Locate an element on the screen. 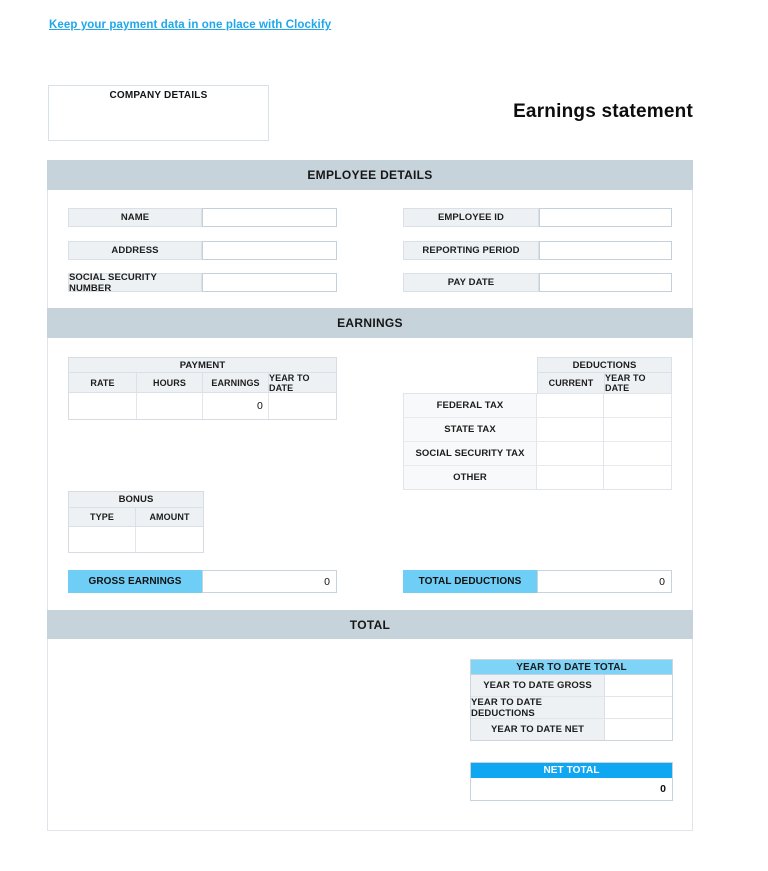 The height and width of the screenshot is (871, 768). payment-earnings-cell: 0 is located at coordinates (236, 406).